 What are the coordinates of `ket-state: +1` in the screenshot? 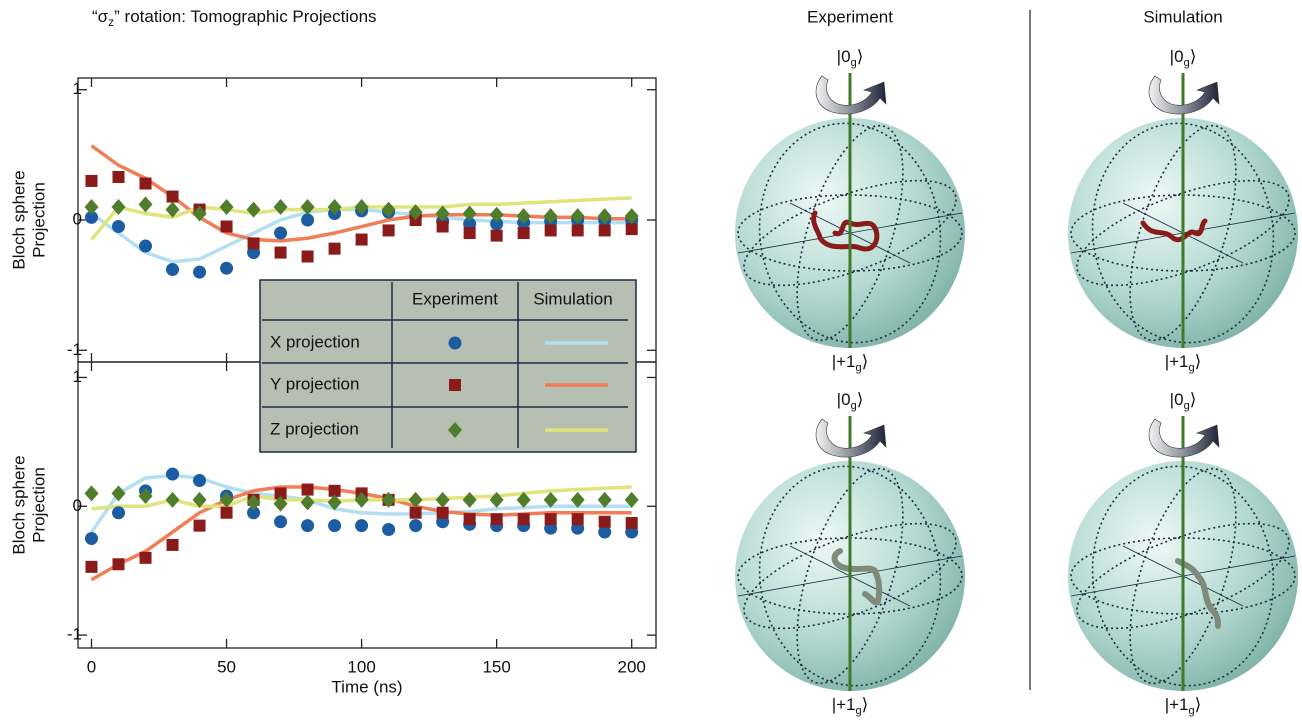 It's located at (845, 704).